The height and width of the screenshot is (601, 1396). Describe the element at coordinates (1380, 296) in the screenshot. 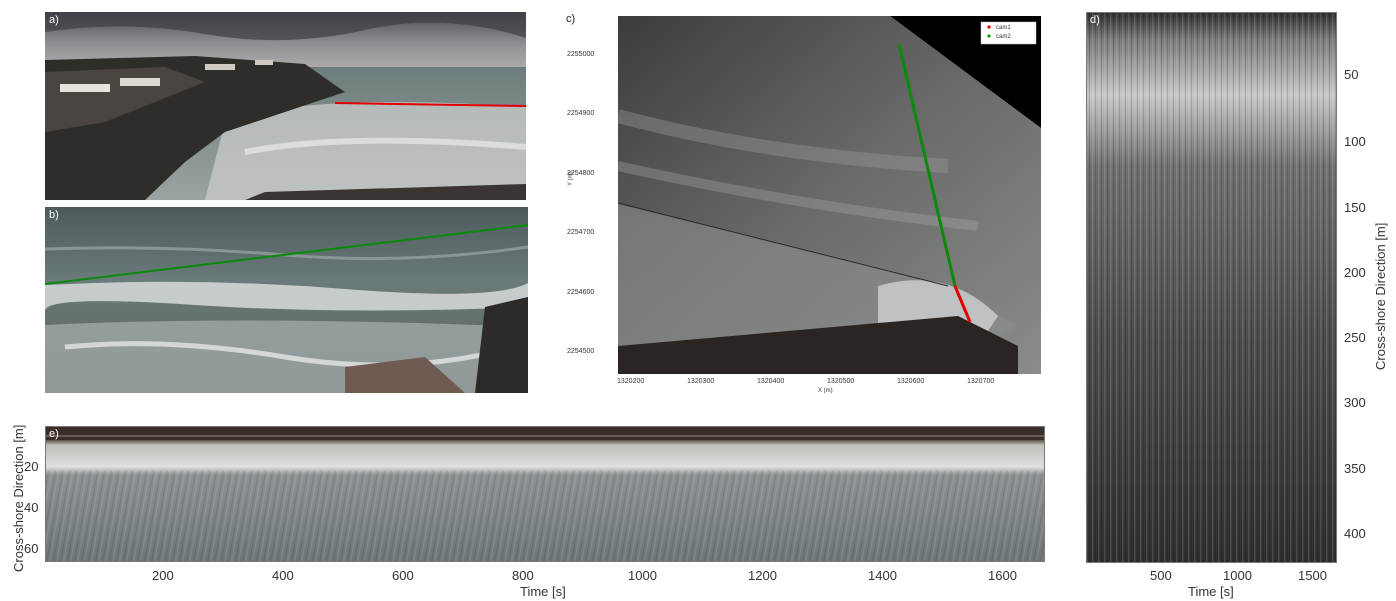

I see `d-ylabel: Cross-shore Direction [m]` at that location.